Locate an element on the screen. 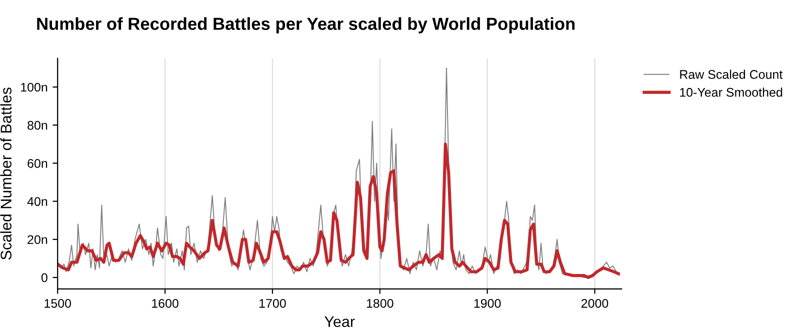  y-tick-label: 40n is located at coordinates (37, 201).